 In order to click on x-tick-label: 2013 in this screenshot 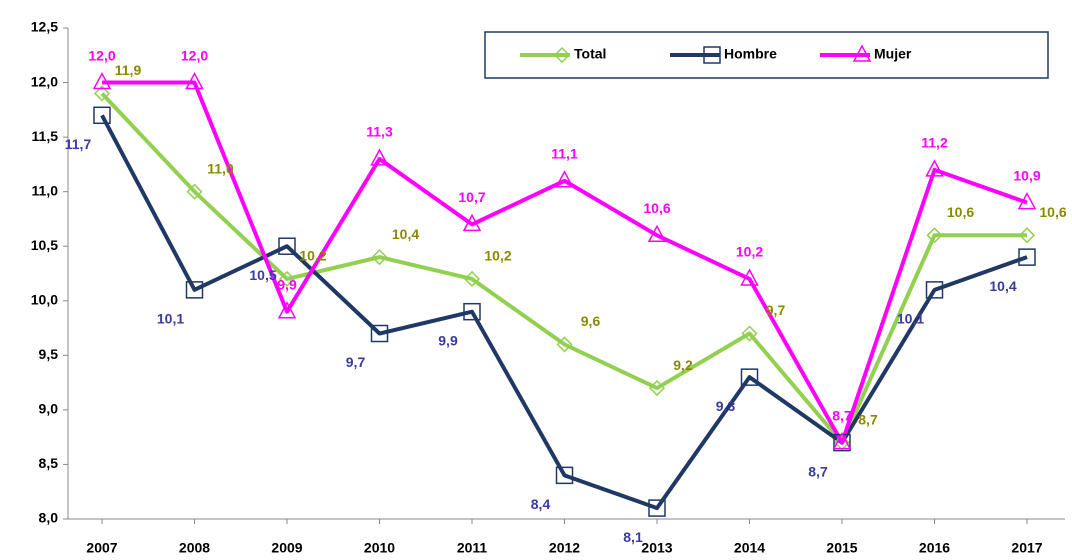, I will do `click(656, 548)`.